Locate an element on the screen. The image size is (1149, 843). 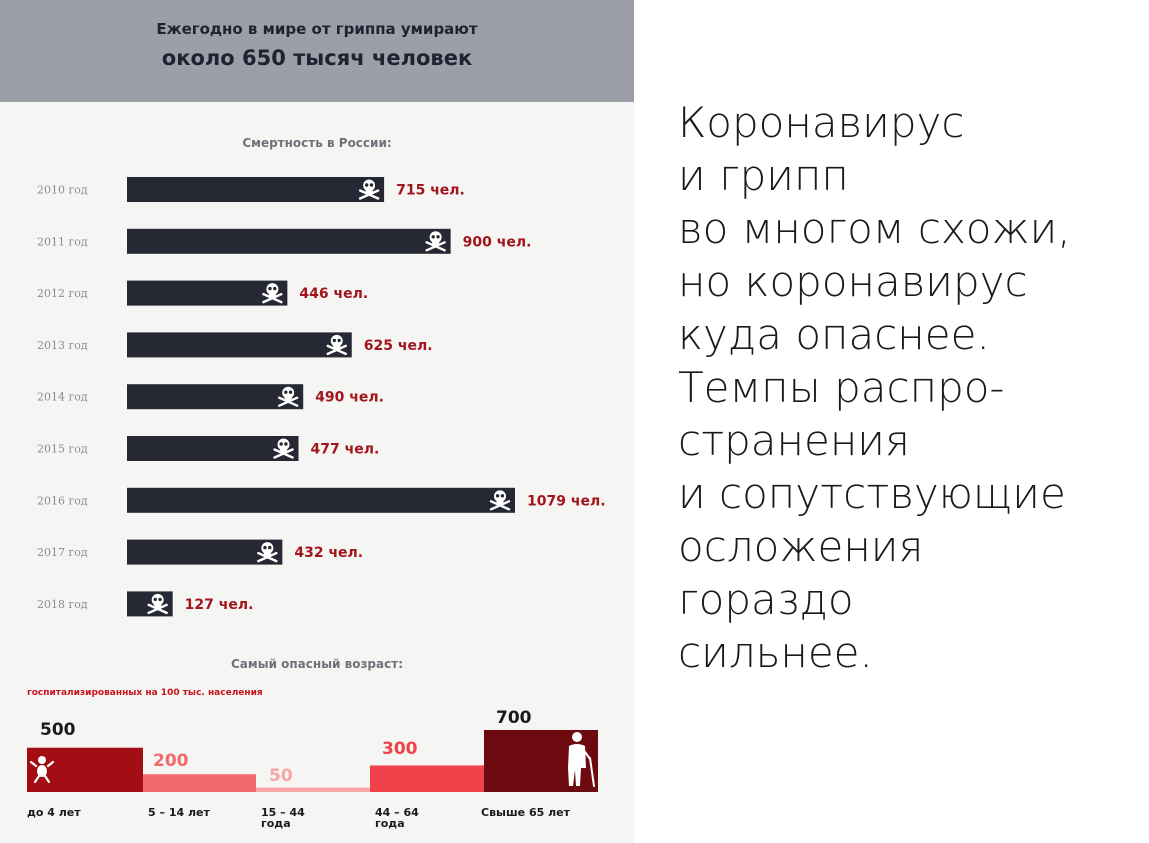
header-line-2: около 650 тысяч человек is located at coordinates (317, 58).